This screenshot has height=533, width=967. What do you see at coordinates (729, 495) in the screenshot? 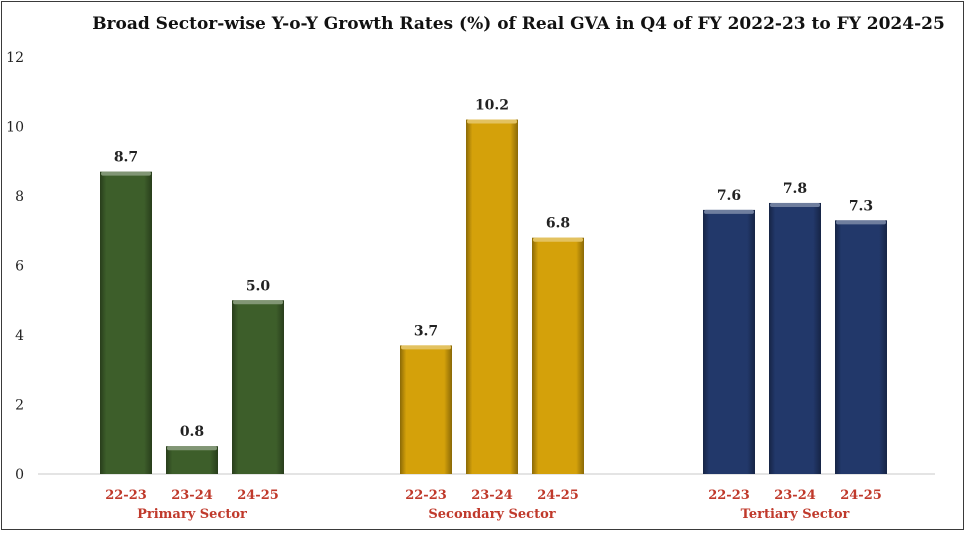
I see `category-label-2-0: 22-23` at bounding box center [729, 495].